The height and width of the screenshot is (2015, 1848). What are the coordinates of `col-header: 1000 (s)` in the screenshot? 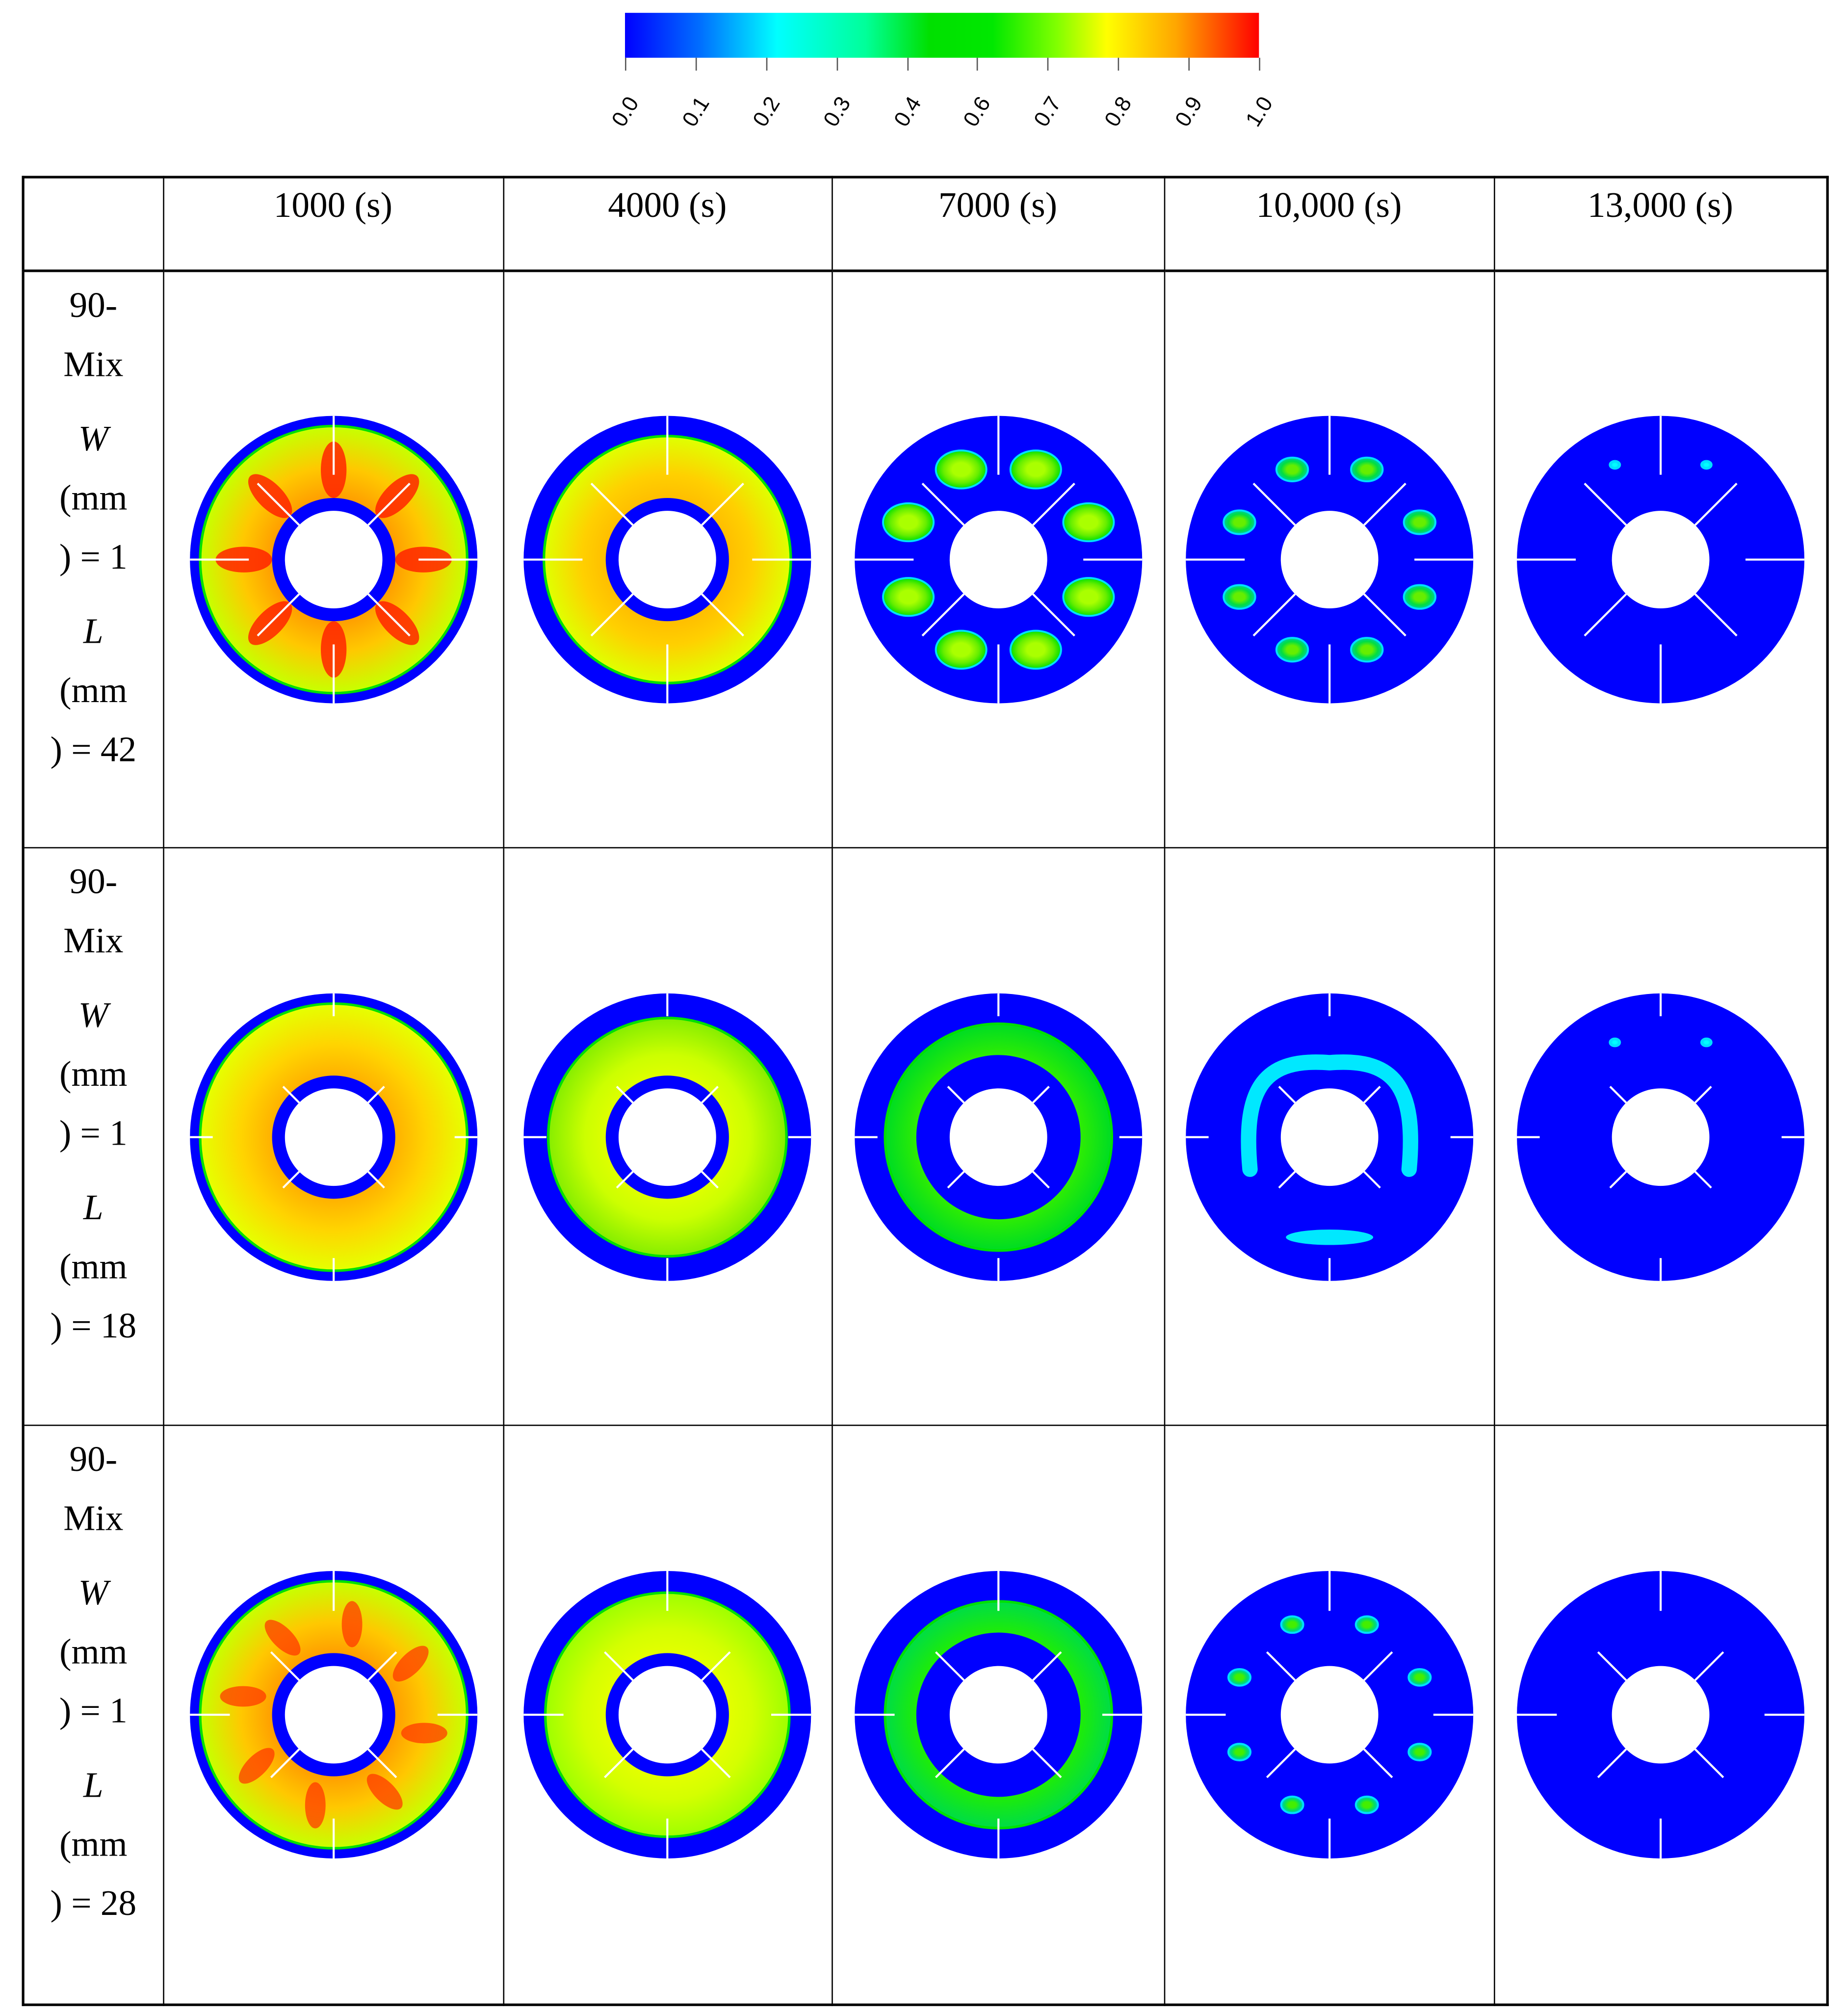 It's located at (333, 224).